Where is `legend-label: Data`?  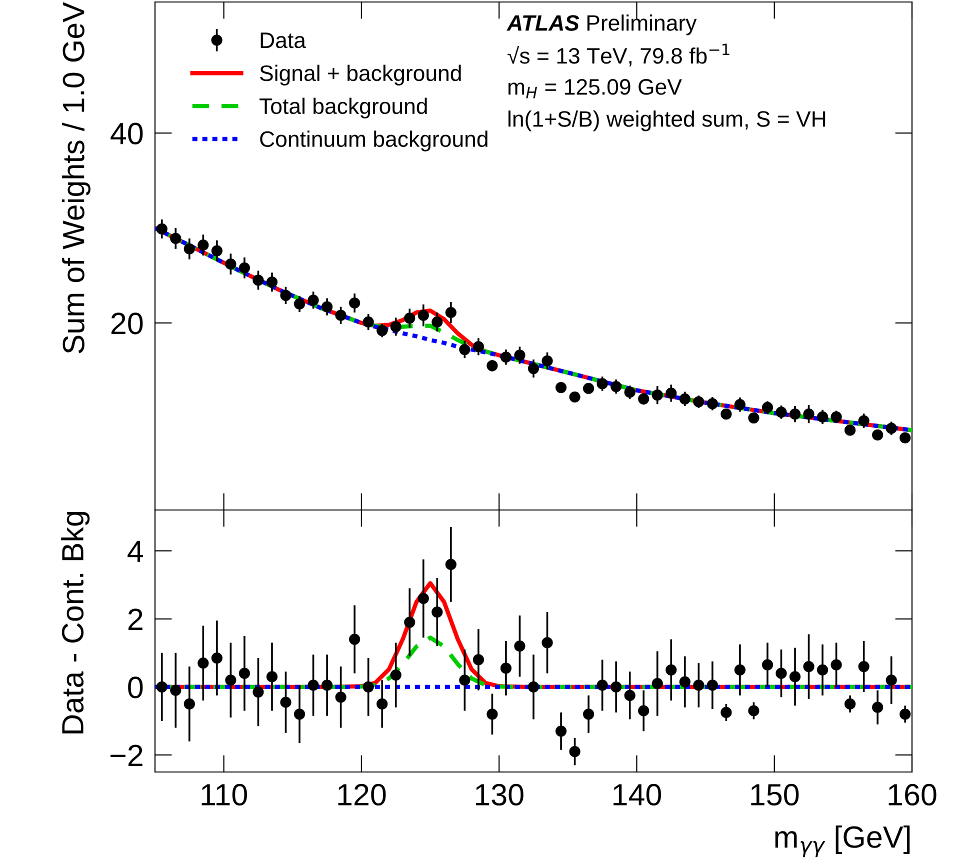 legend-label: Data is located at coordinates (283, 40).